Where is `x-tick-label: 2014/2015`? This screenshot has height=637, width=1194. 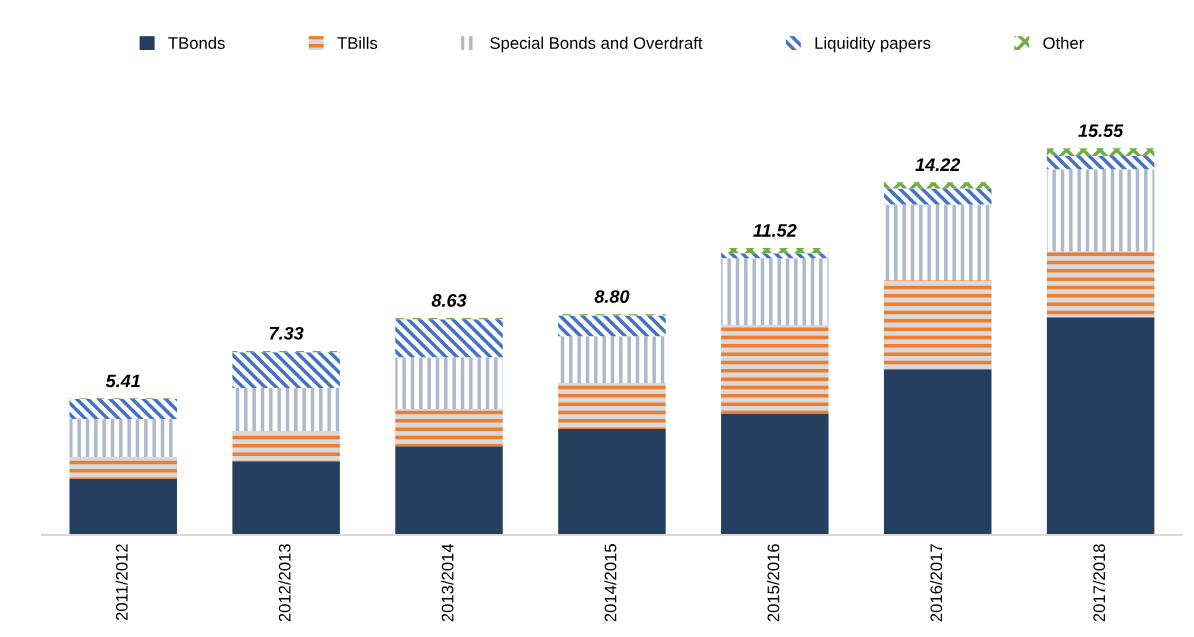
x-tick-label: 2014/2015 is located at coordinates (610, 583).